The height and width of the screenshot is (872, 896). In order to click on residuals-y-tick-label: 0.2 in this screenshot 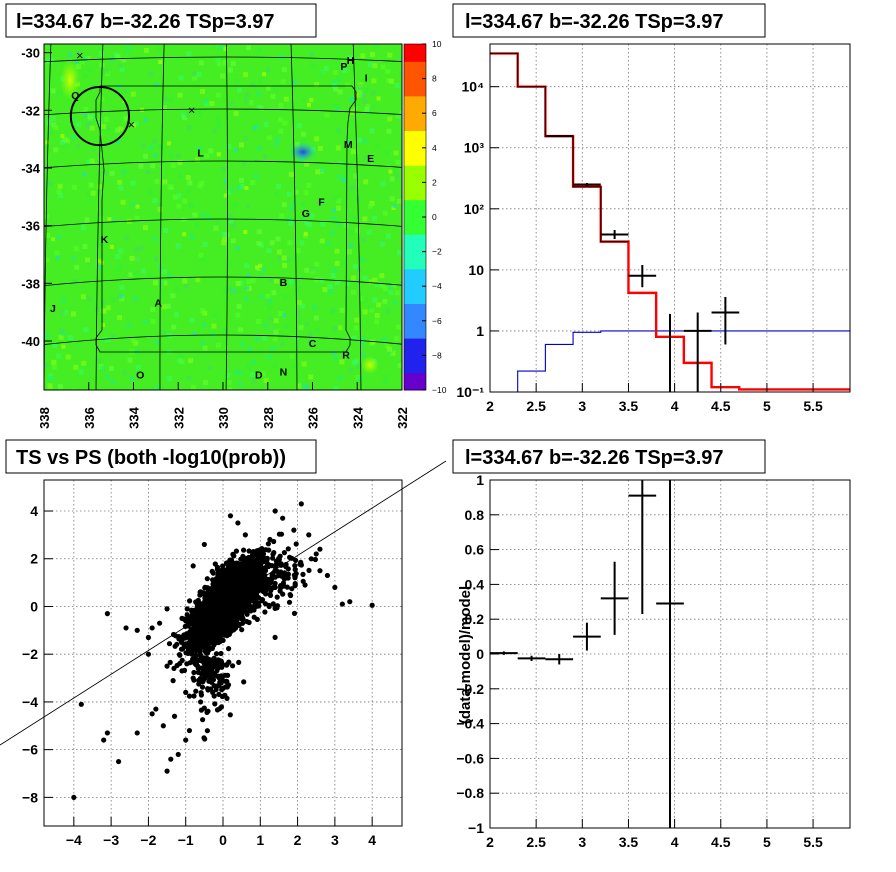, I will do `click(475, 619)`.